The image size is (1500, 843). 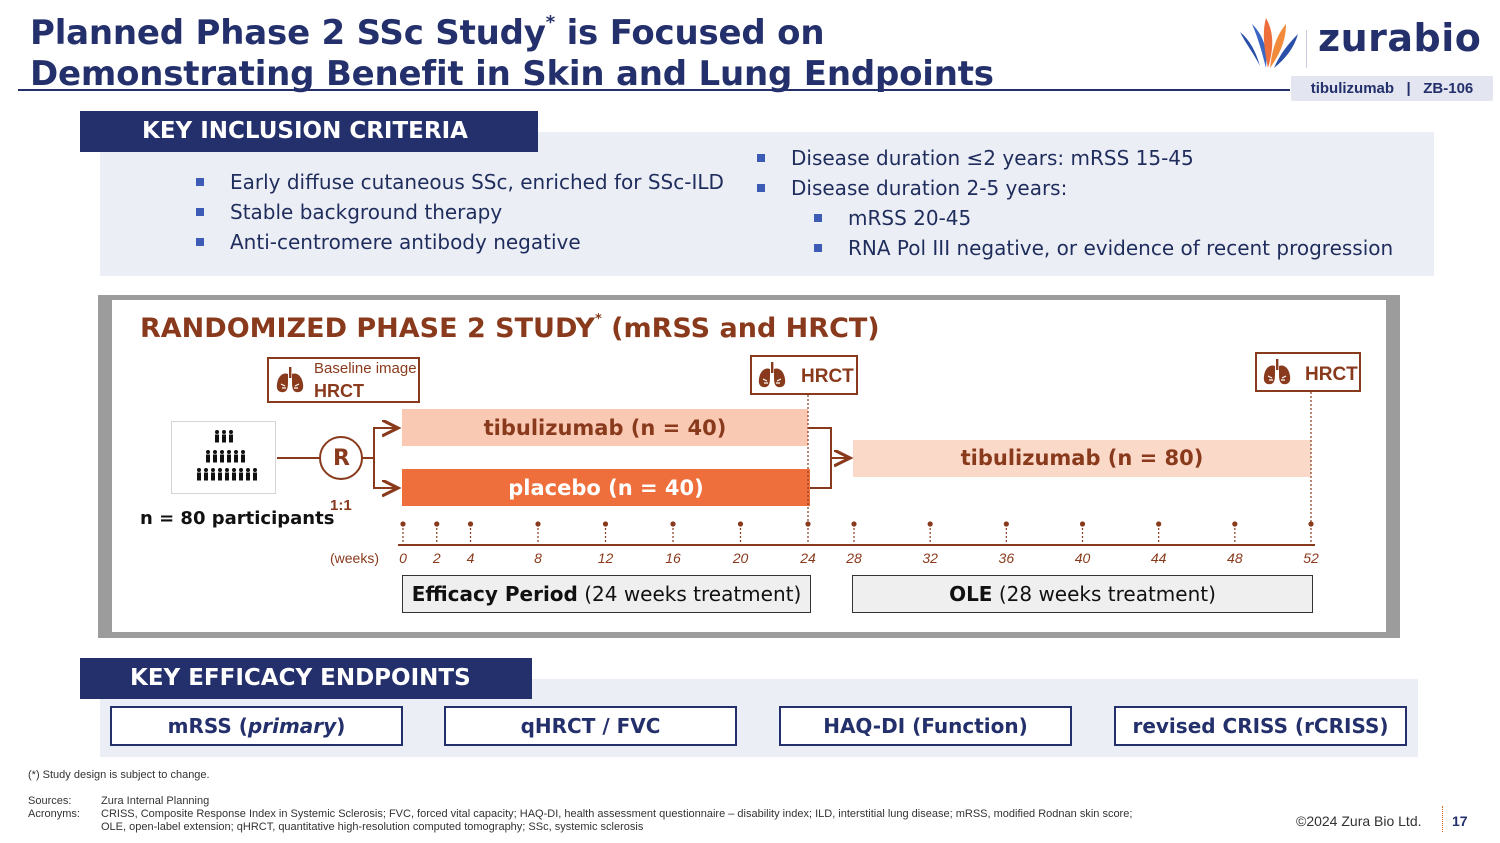 What do you see at coordinates (339, 391) in the screenshot?
I see `baseline-hrct-label: HRCT` at bounding box center [339, 391].